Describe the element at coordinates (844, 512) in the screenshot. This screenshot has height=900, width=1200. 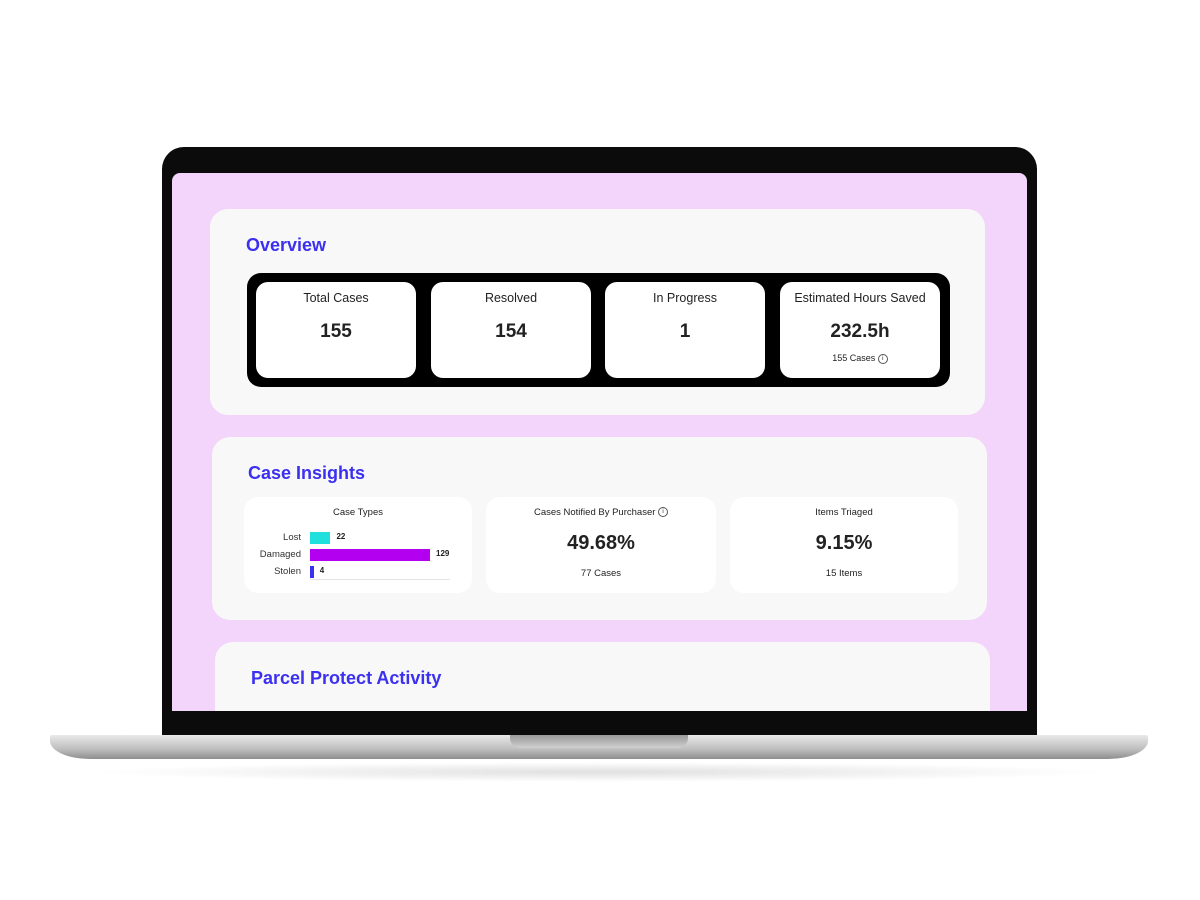
I see `items-triaged-title: Items Triaged` at that location.